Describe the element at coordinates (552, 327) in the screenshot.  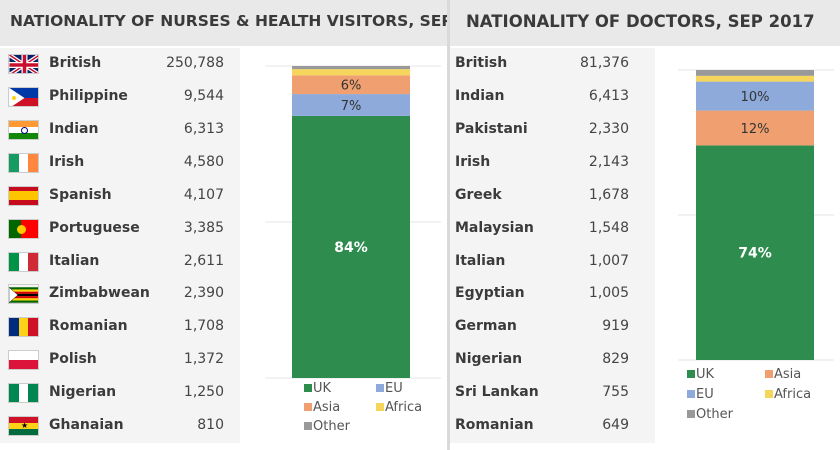
I see `table-row: German 919` at that location.